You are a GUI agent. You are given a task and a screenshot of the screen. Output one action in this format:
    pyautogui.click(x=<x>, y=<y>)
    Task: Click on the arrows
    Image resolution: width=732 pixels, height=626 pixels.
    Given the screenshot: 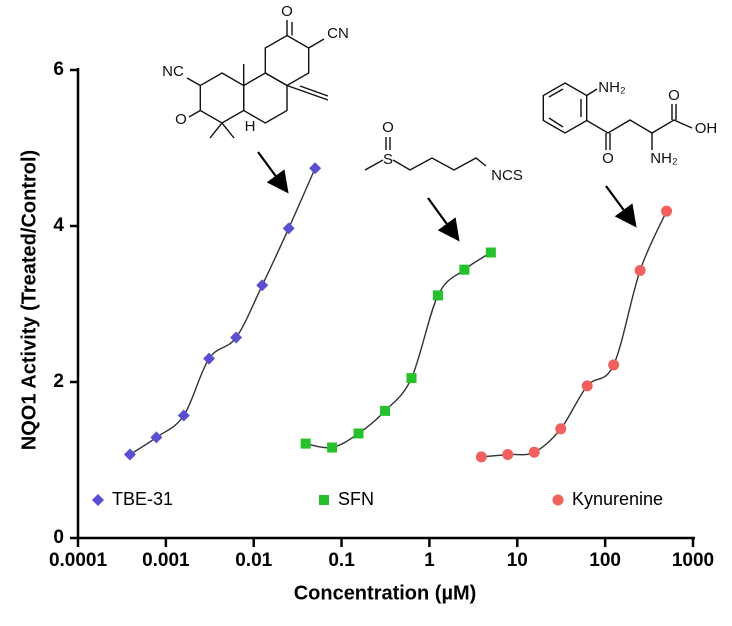 What is the action you would take?
    pyautogui.click(x=447, y=196)
    